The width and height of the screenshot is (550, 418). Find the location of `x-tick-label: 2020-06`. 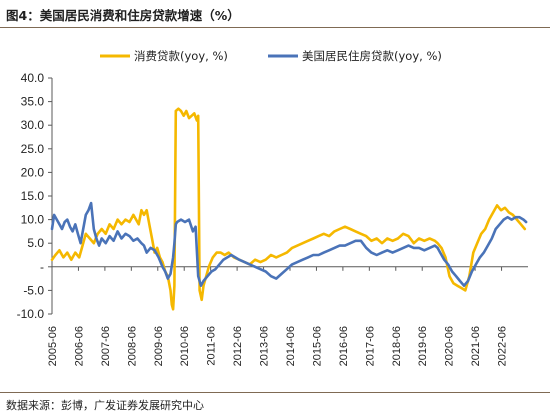

x-tick-label: 2020-06 is located at coordinates (450, 346).